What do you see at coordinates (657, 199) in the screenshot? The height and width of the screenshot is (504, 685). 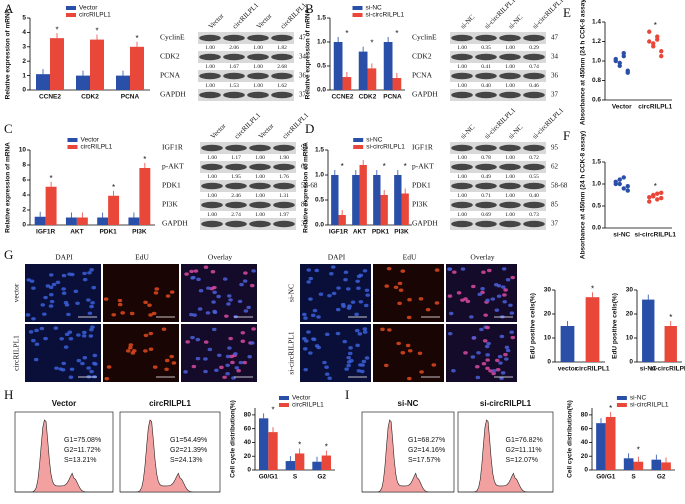 I see `data-point` at bounding box center [657, 199].